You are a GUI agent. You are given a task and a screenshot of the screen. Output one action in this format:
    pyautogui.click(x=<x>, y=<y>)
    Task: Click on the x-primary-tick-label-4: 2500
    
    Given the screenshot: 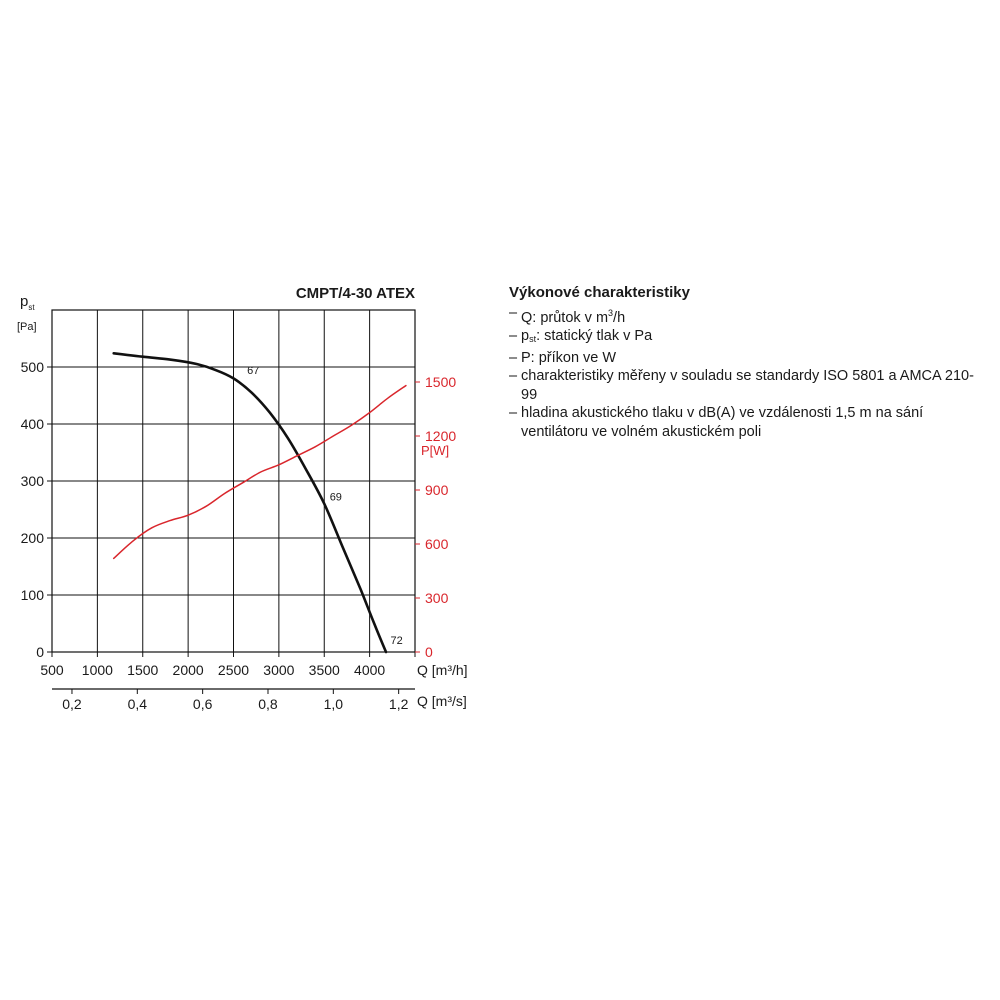 What is the action you would take?
    pyautogui.click(x=233, y=670)
    